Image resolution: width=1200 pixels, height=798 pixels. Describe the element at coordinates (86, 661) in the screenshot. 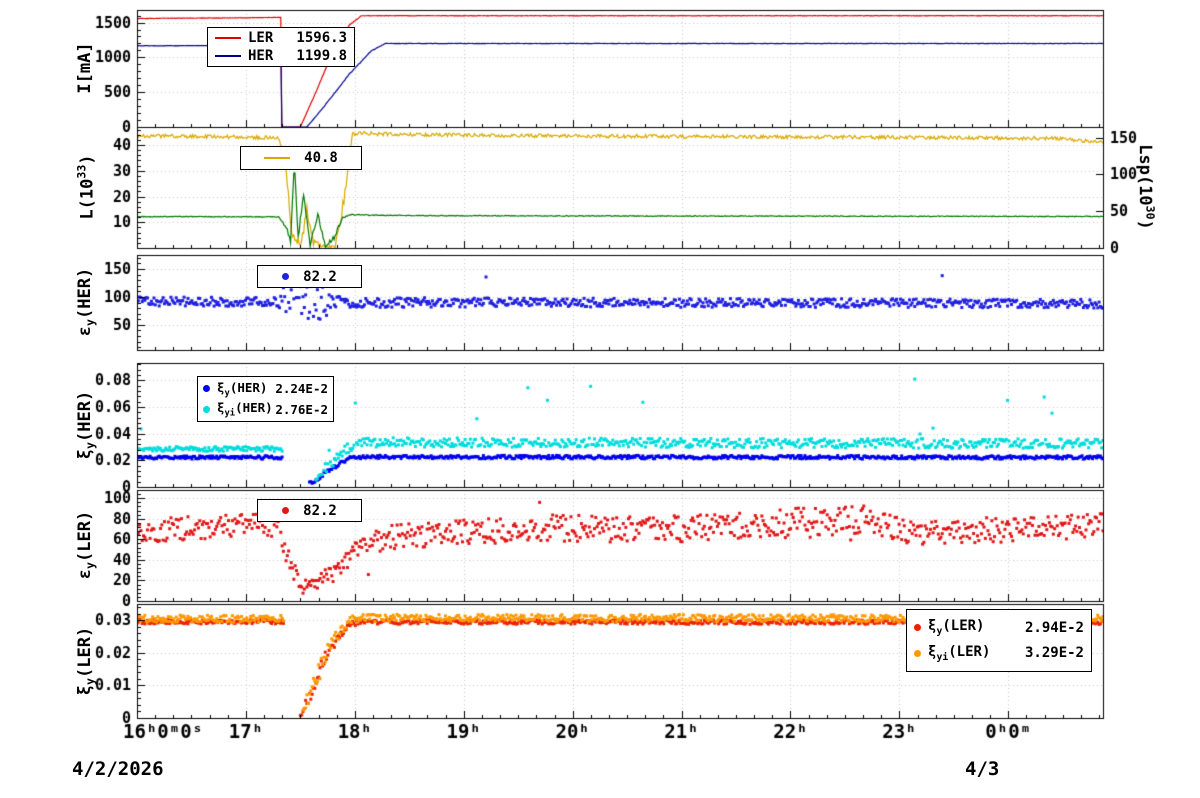

I see `y-axis-title-xi-ler: ξy(LER)` at that location.